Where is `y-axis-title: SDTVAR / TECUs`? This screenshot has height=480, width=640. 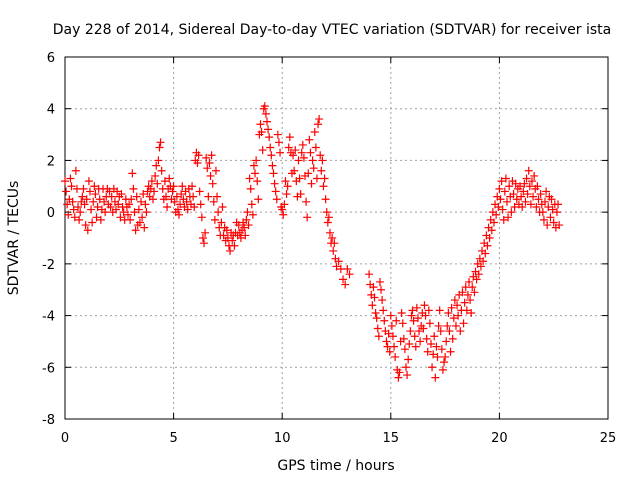 y-axis-title: SDTVAR / TECUs is located at coordinates (14, 238).